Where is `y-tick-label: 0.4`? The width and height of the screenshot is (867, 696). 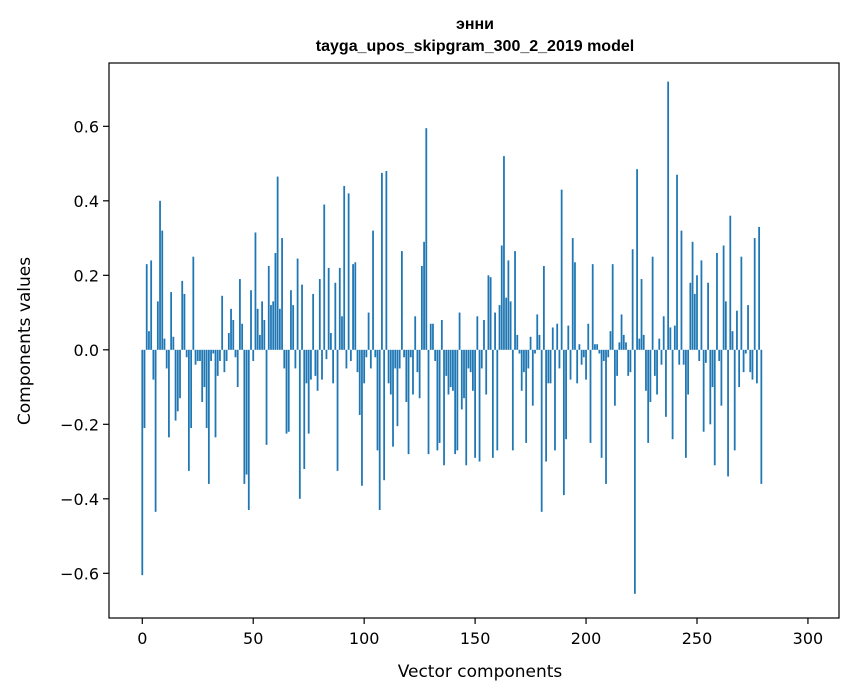 y-tick-label: 0.4 is located at coordinates (86, 201).